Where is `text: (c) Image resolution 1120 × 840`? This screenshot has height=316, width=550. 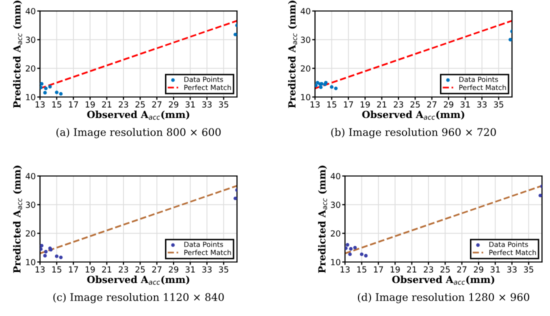 text: (c) Image resolution 1120 × 840 is located at coordinates (138, 298).